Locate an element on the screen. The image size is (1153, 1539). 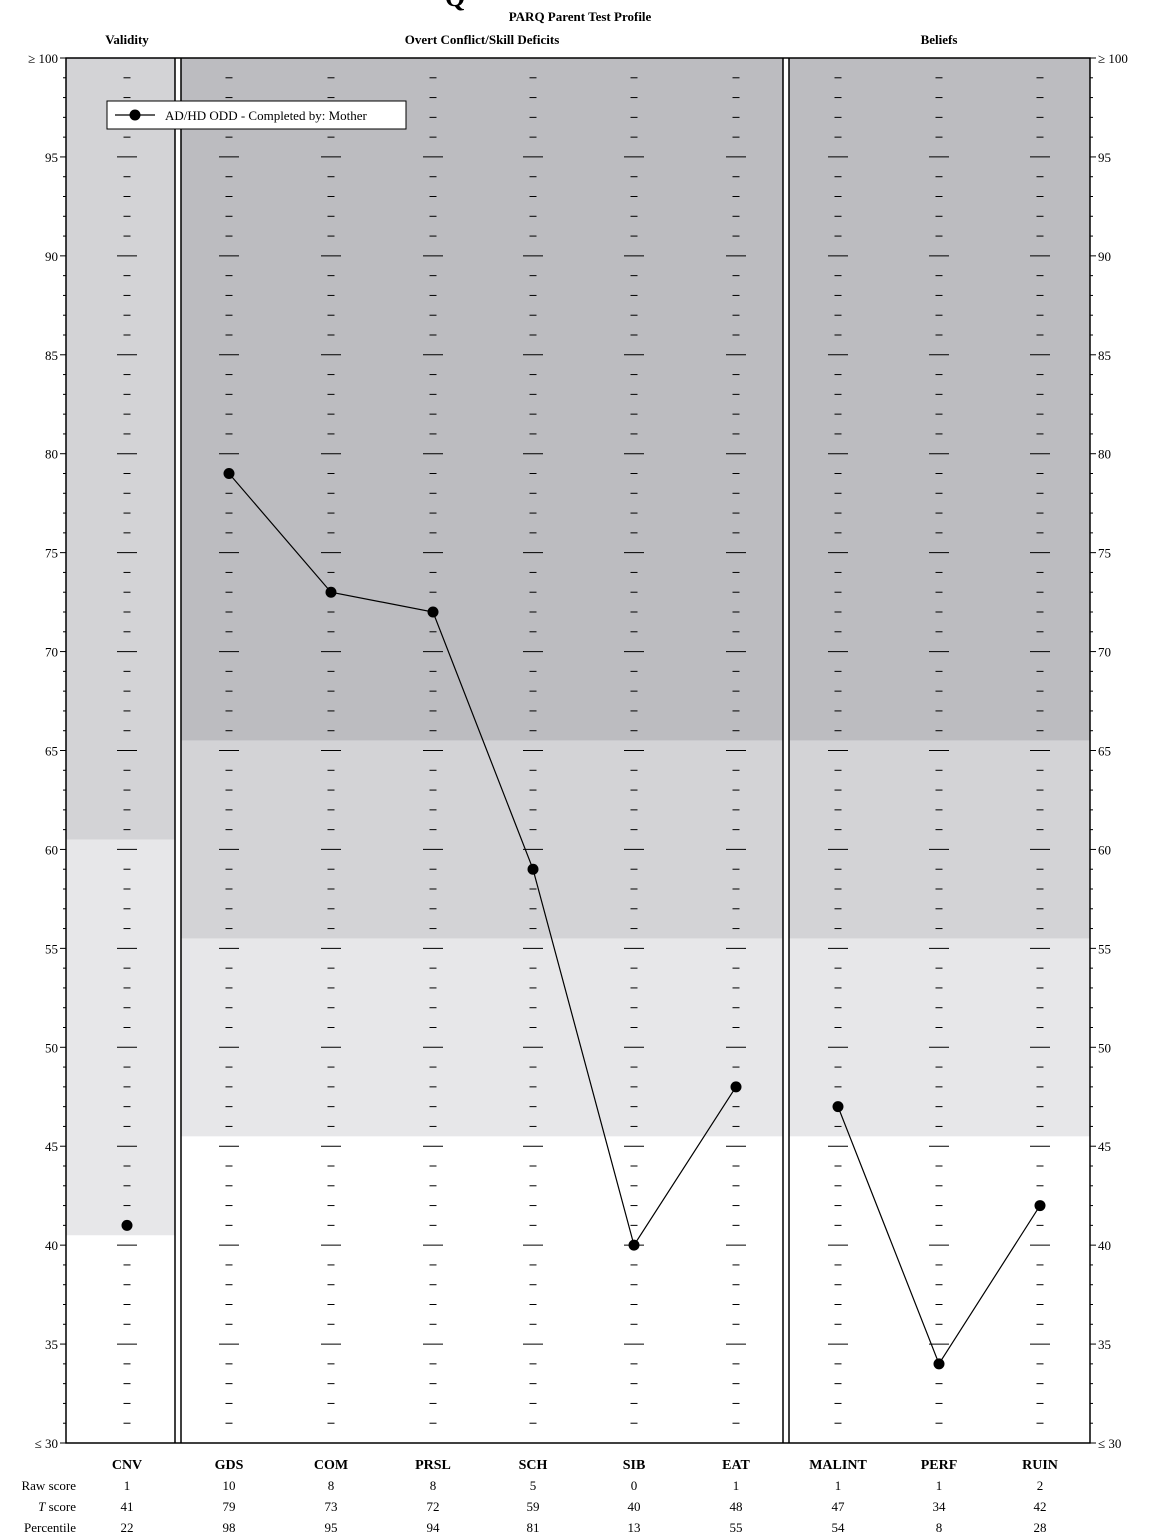
y-tick-label-left: 35 is located at coordinates (51, 1344).